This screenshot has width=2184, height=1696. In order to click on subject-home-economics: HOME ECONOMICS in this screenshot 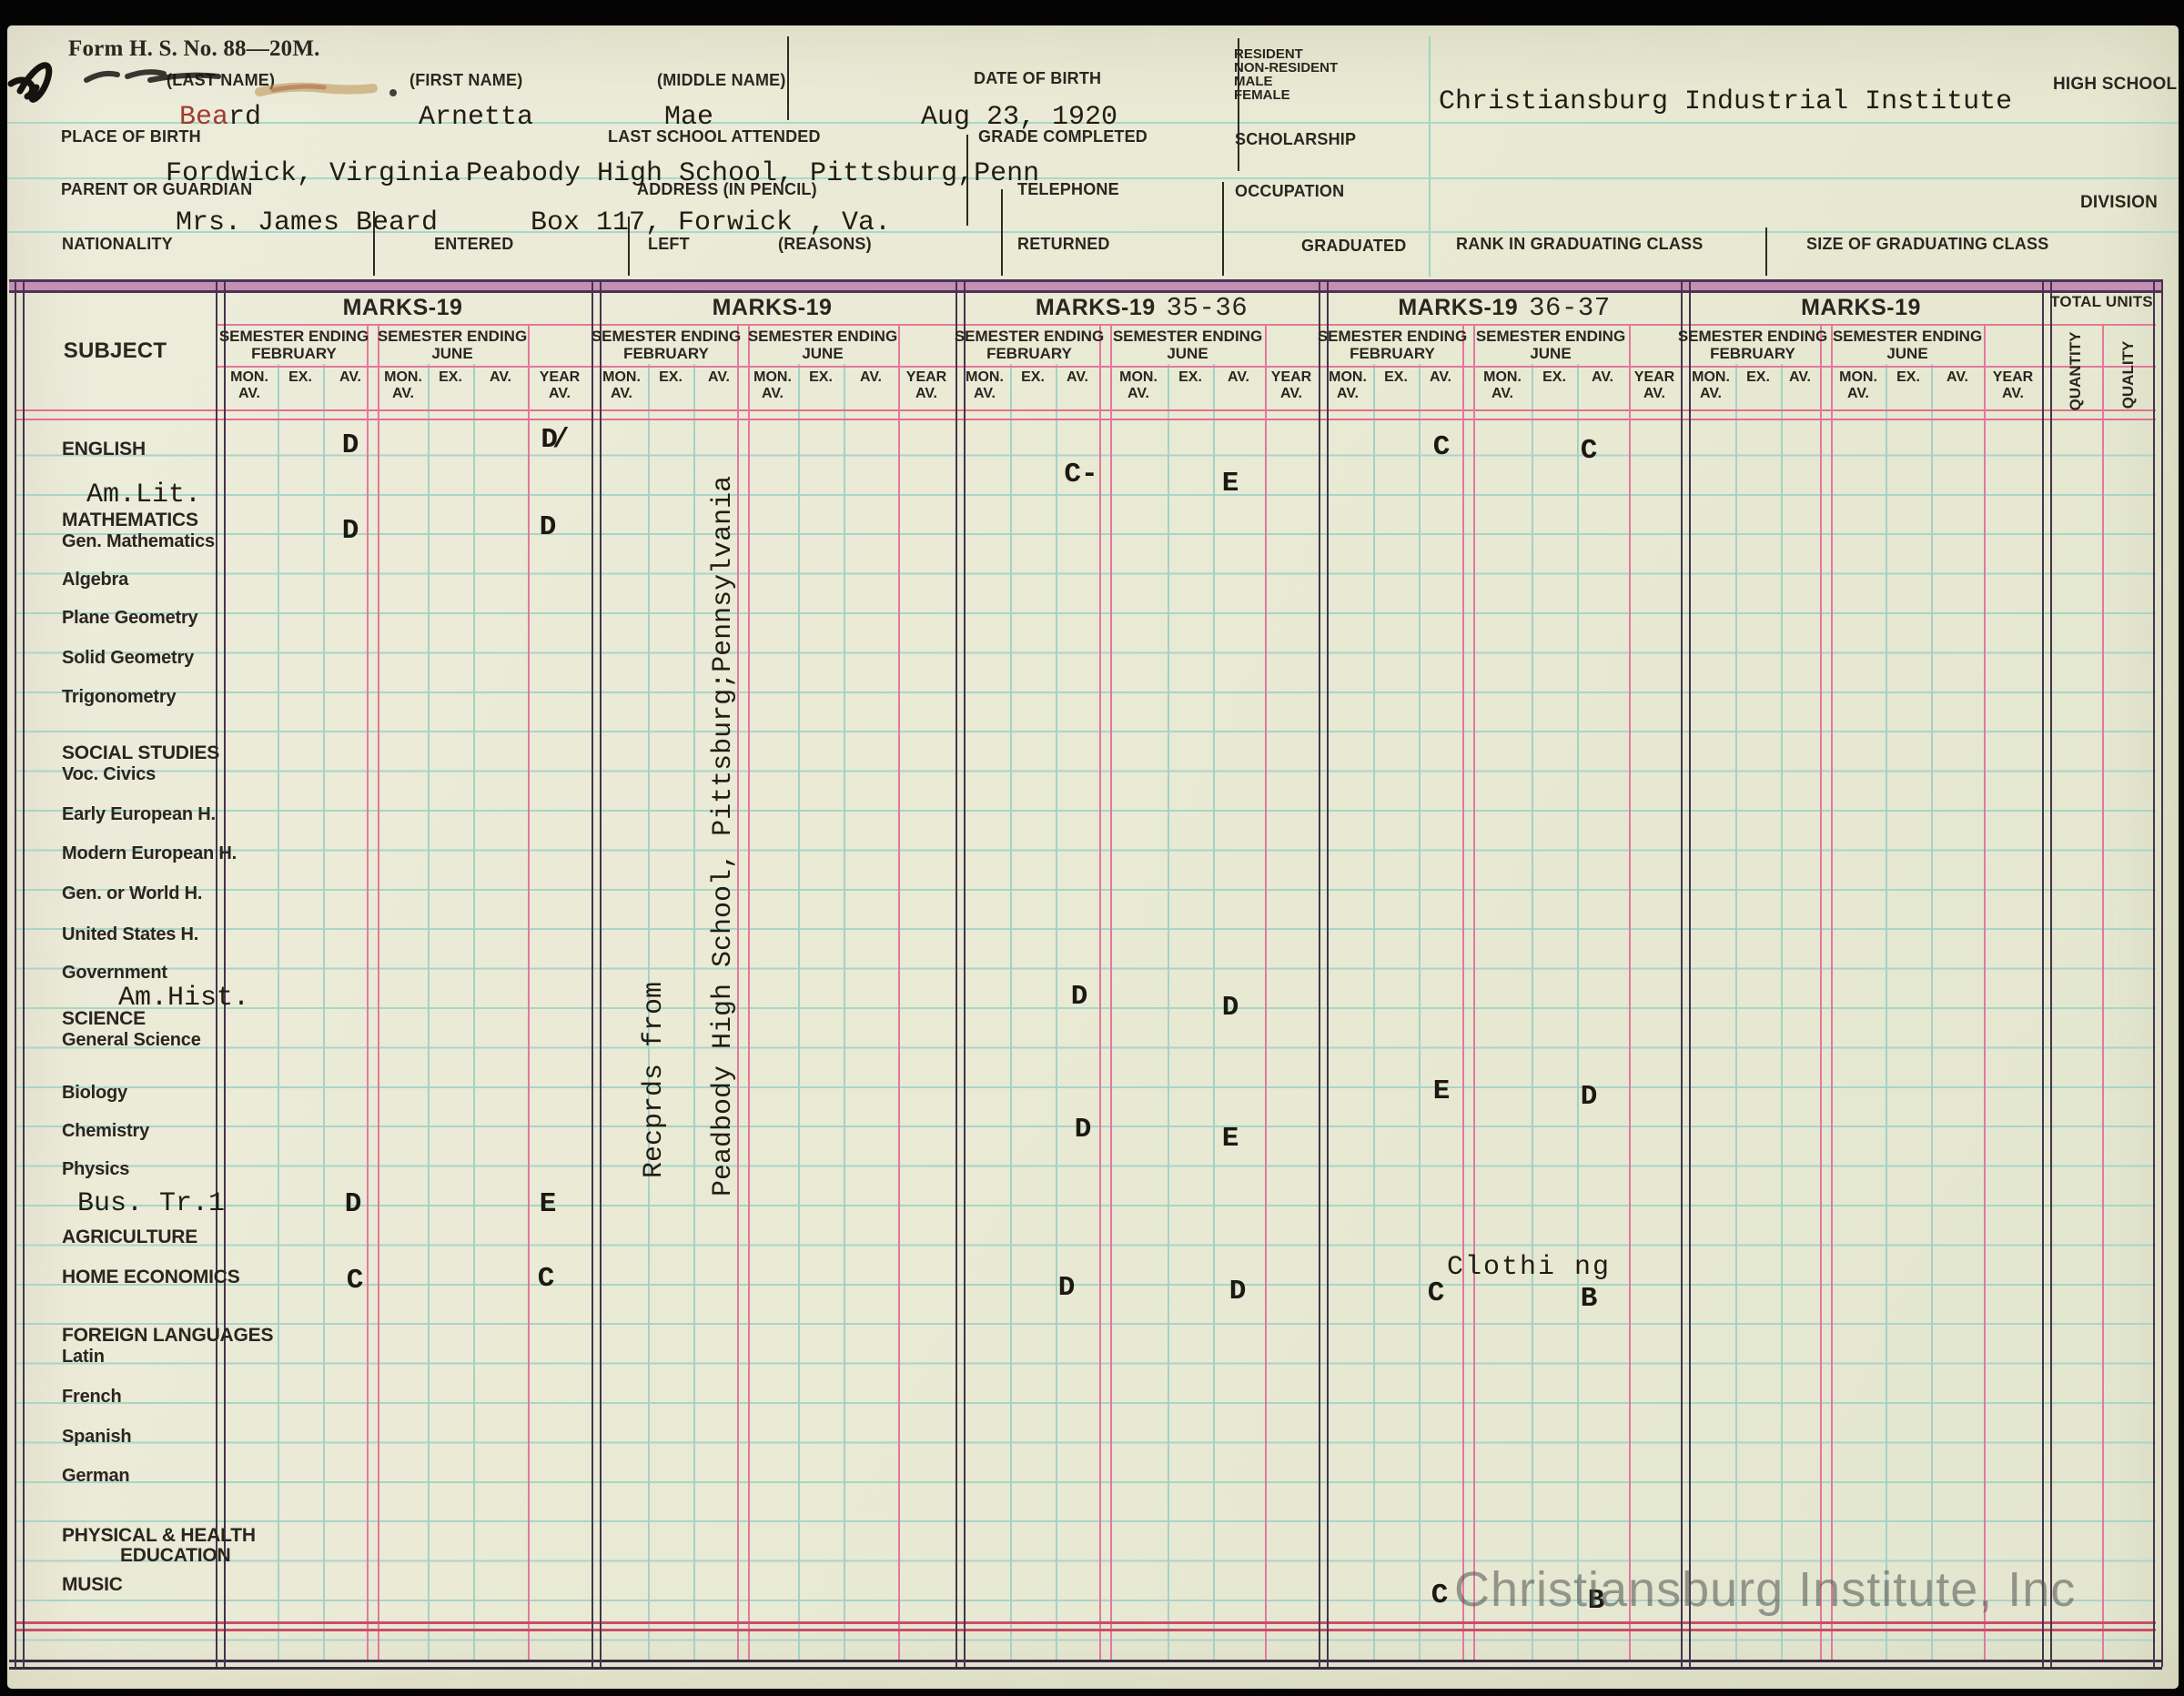, I will do `click(151, 1277)`.